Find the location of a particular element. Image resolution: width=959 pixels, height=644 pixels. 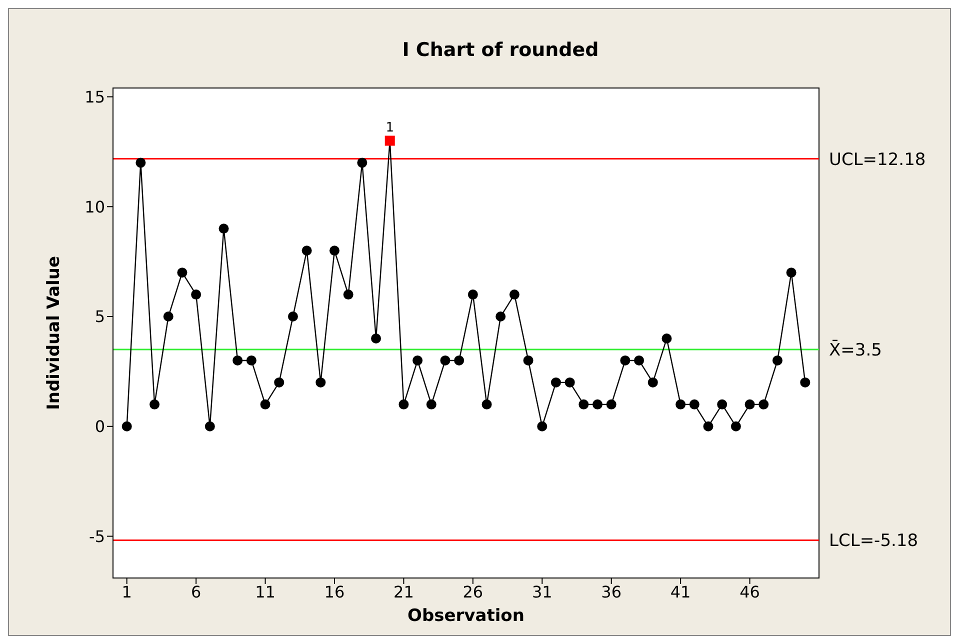

ref-line-label: X̄=3.5 is located at coordinates (855, 350).